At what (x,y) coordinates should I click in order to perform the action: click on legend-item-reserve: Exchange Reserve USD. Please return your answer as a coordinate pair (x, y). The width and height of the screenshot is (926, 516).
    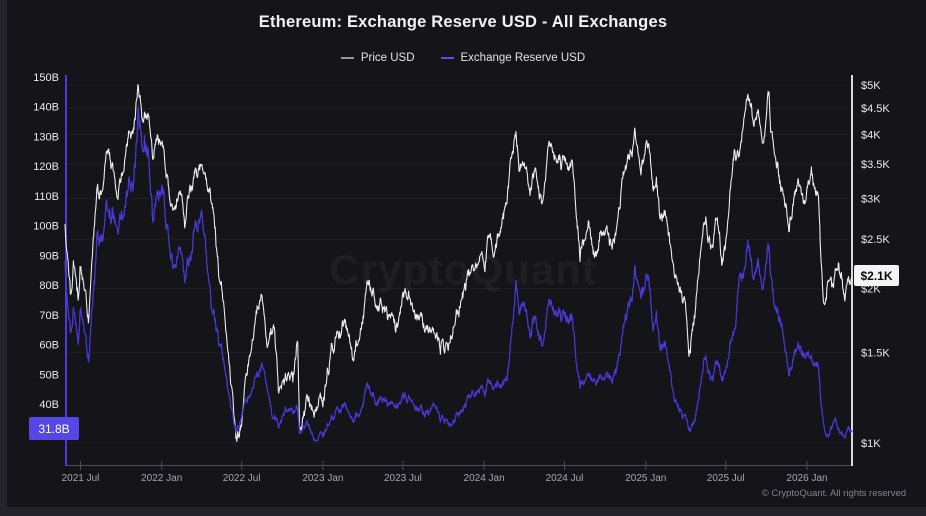
    Looking at the image, I should click on (513, 58).